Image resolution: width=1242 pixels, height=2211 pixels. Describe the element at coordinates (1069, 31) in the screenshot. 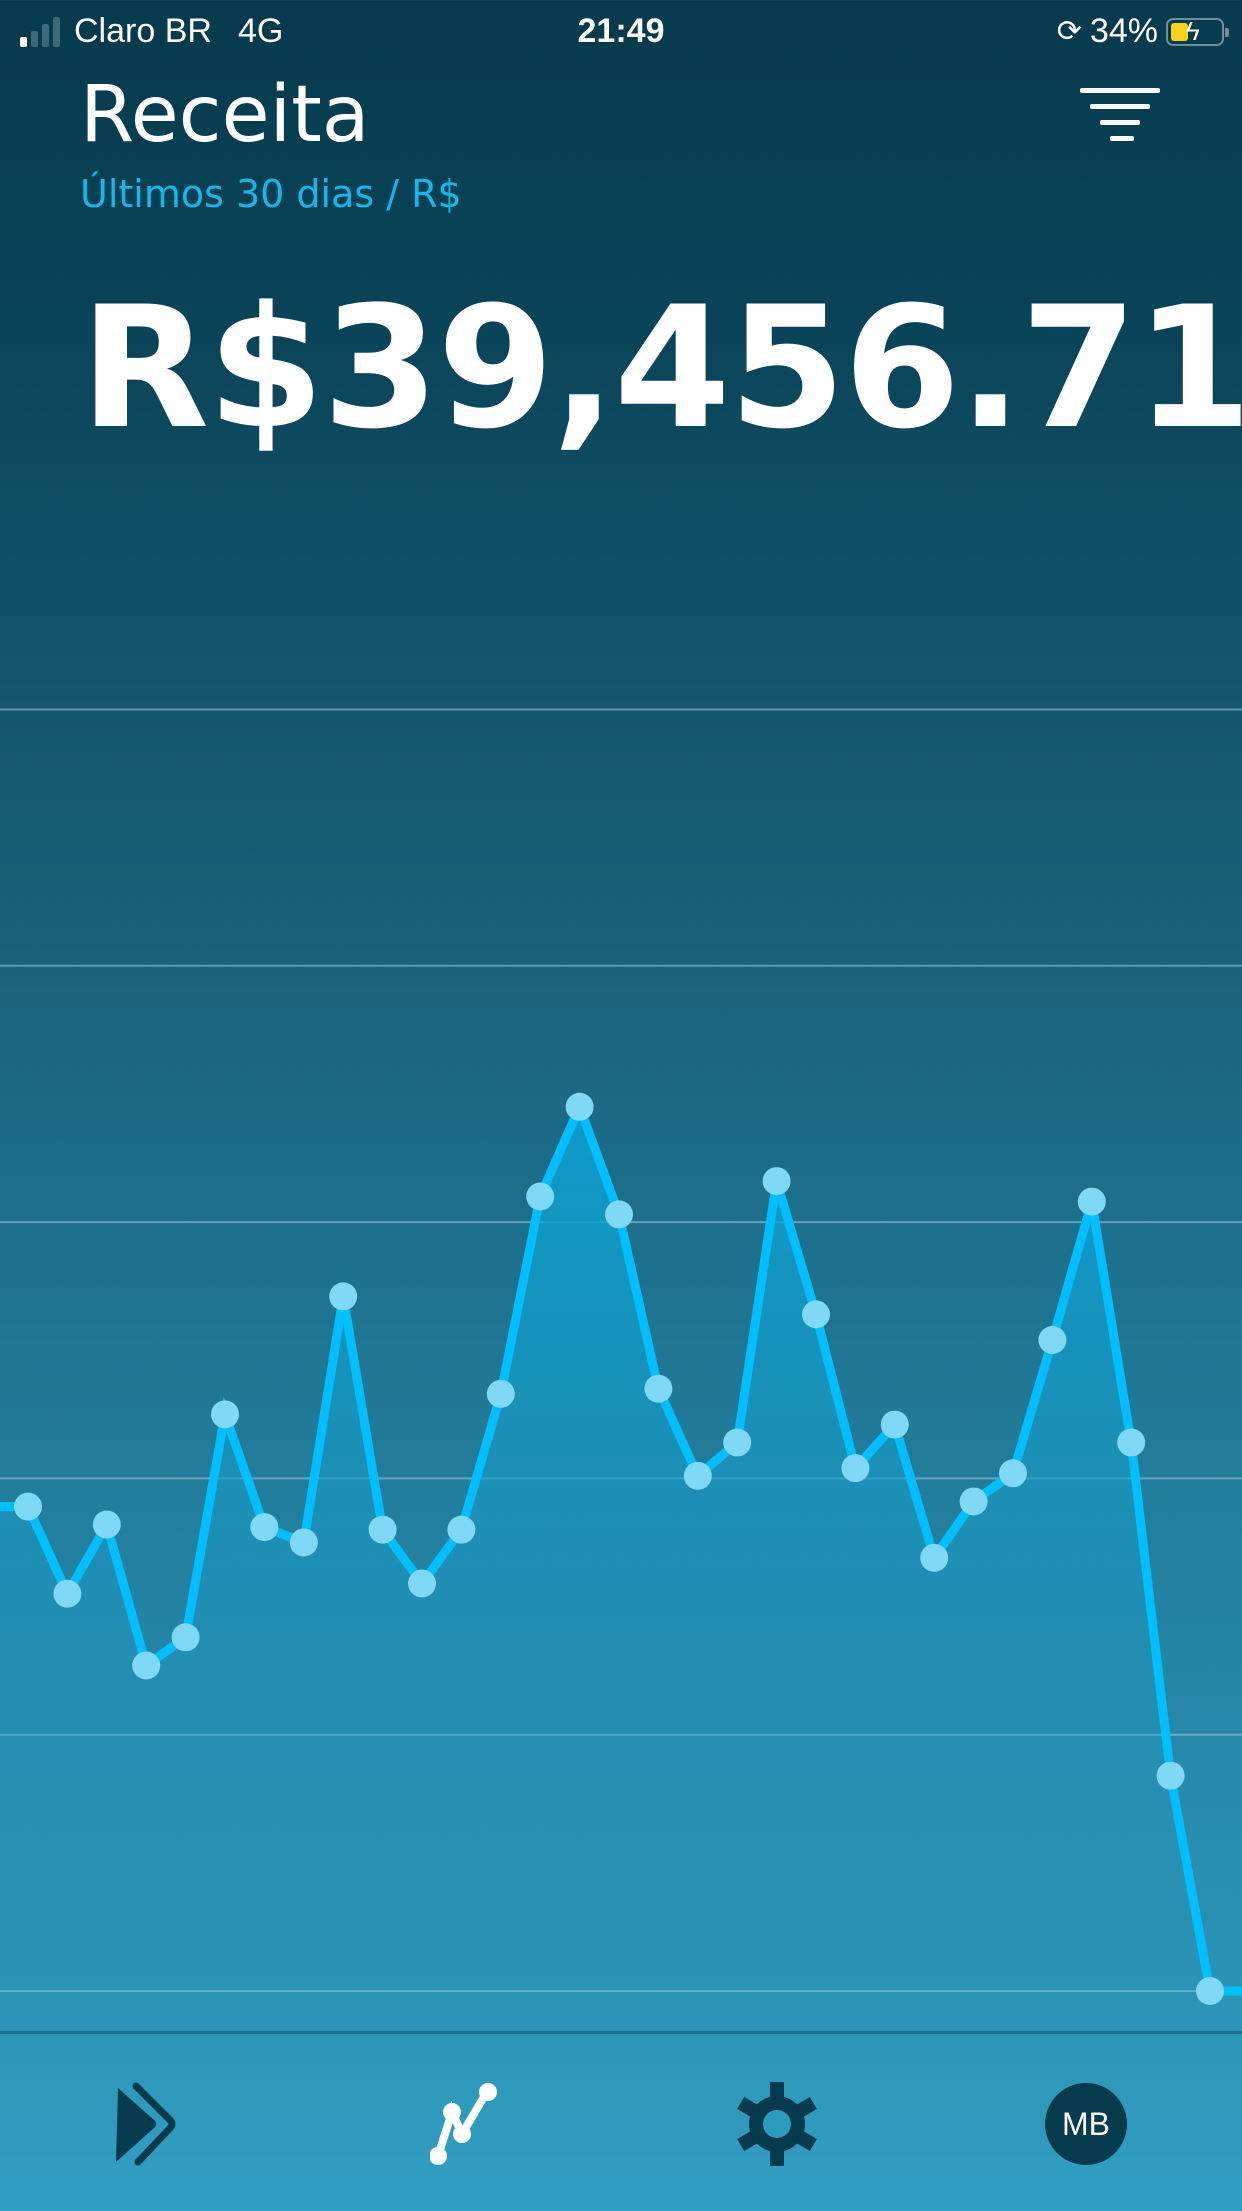

I see `rotation-lock-icon: ⟳` at that location.